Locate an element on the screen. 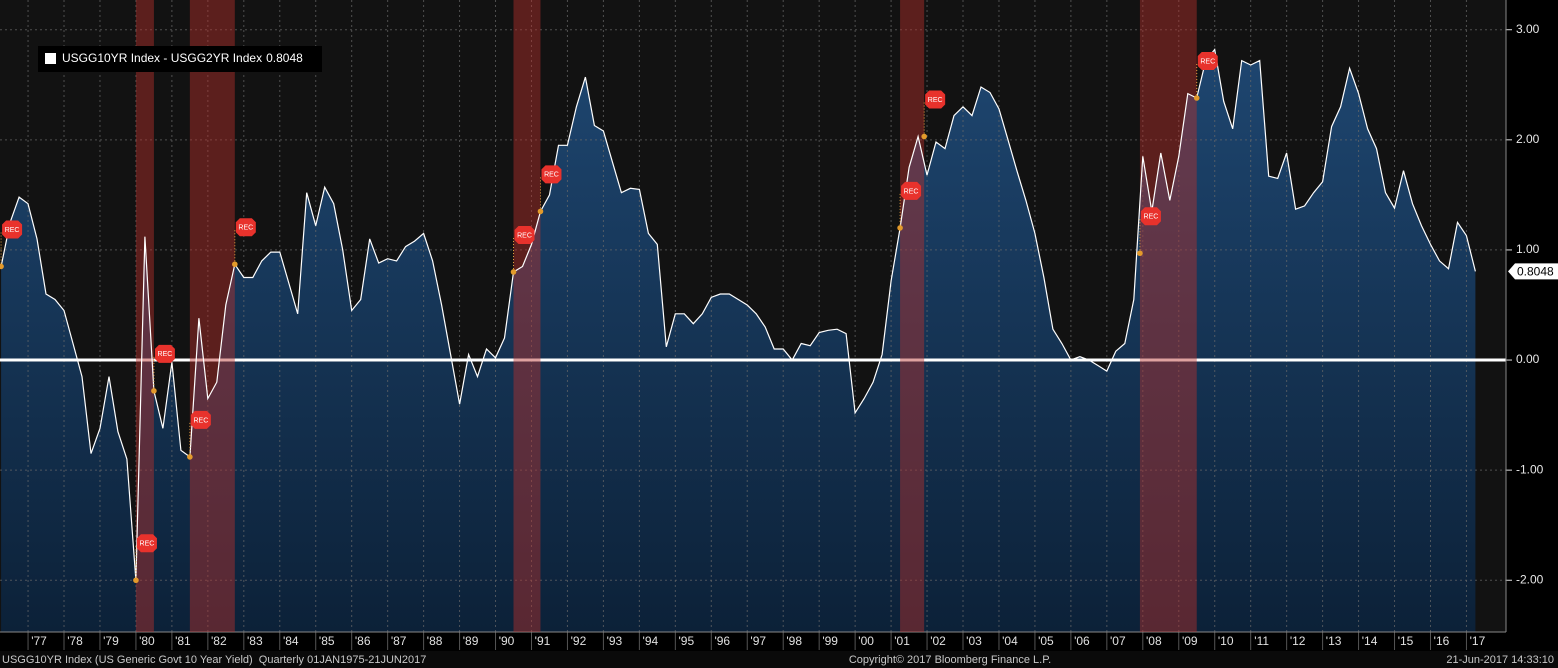 The width and height of the screenshot is (1558, 668). x-tick-label: '98 is located at coordinates (794, 641).